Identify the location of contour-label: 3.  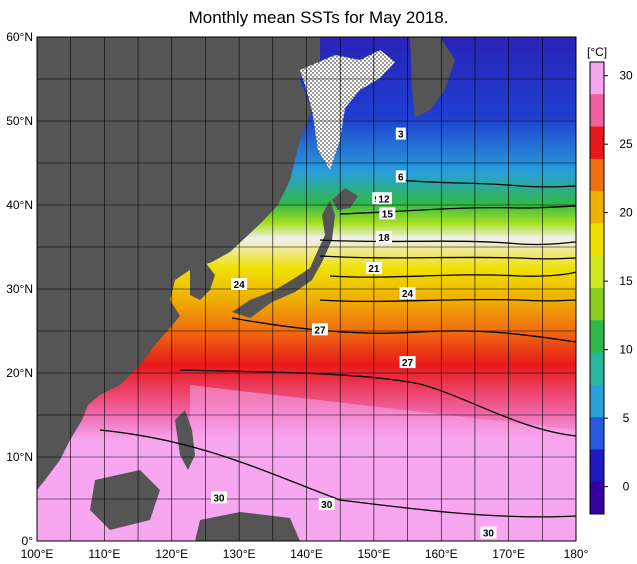
(401, 135).